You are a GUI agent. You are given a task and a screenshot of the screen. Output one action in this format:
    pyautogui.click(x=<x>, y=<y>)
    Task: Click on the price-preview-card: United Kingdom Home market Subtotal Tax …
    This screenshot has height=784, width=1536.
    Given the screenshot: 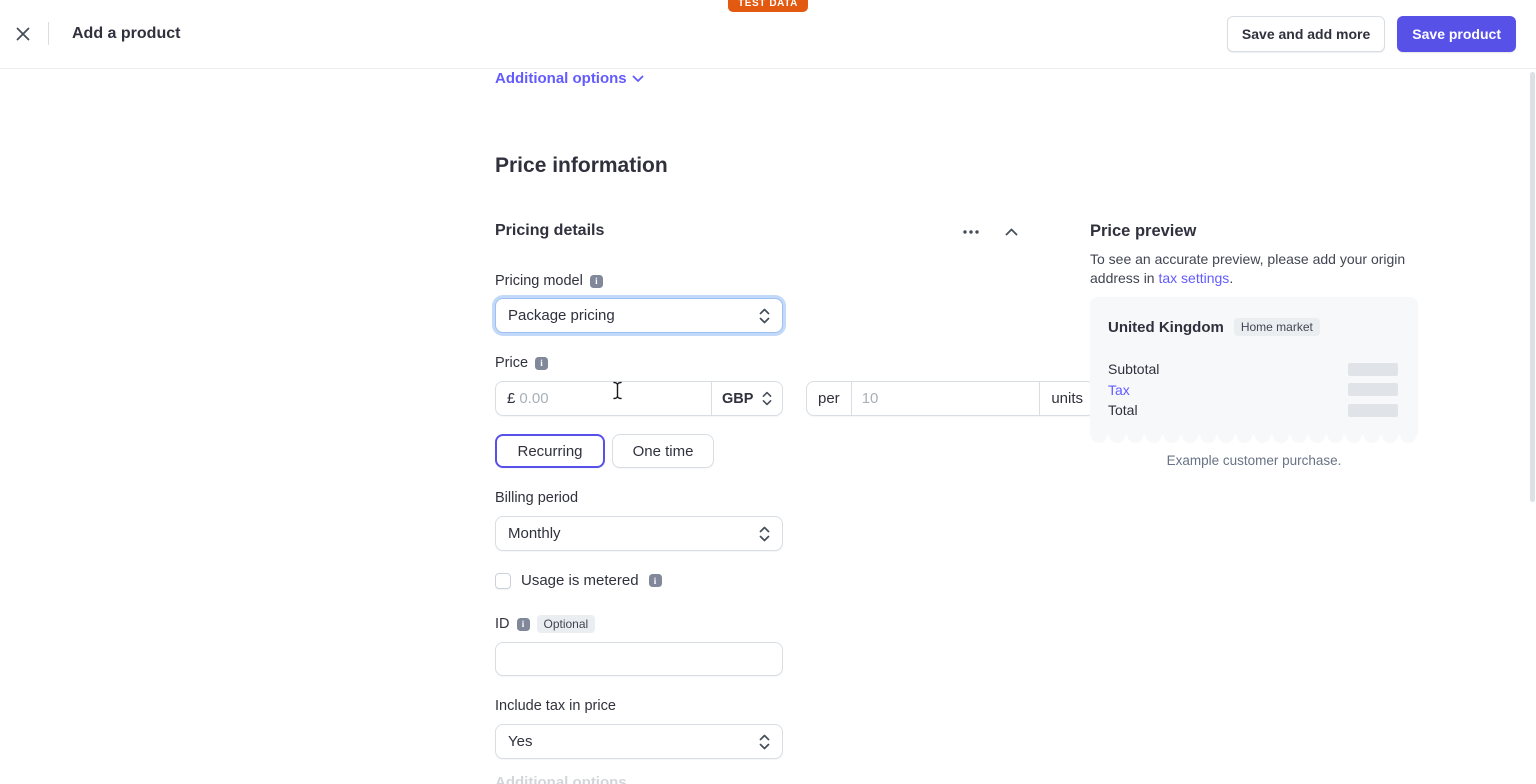 What is the action you would take?
    pyautogui.click(x=1254, y=366)
    